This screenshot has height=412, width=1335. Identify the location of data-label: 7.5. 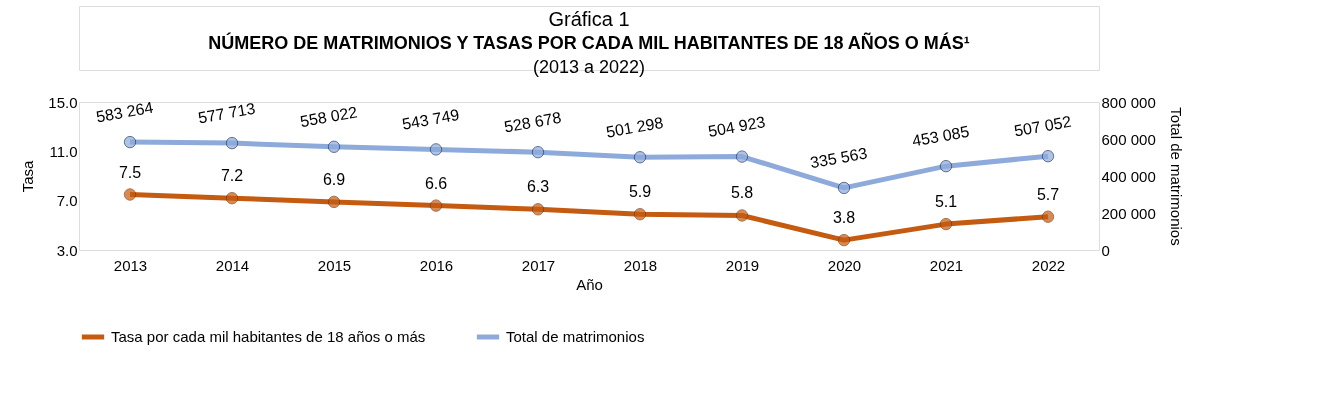
(130, 172).